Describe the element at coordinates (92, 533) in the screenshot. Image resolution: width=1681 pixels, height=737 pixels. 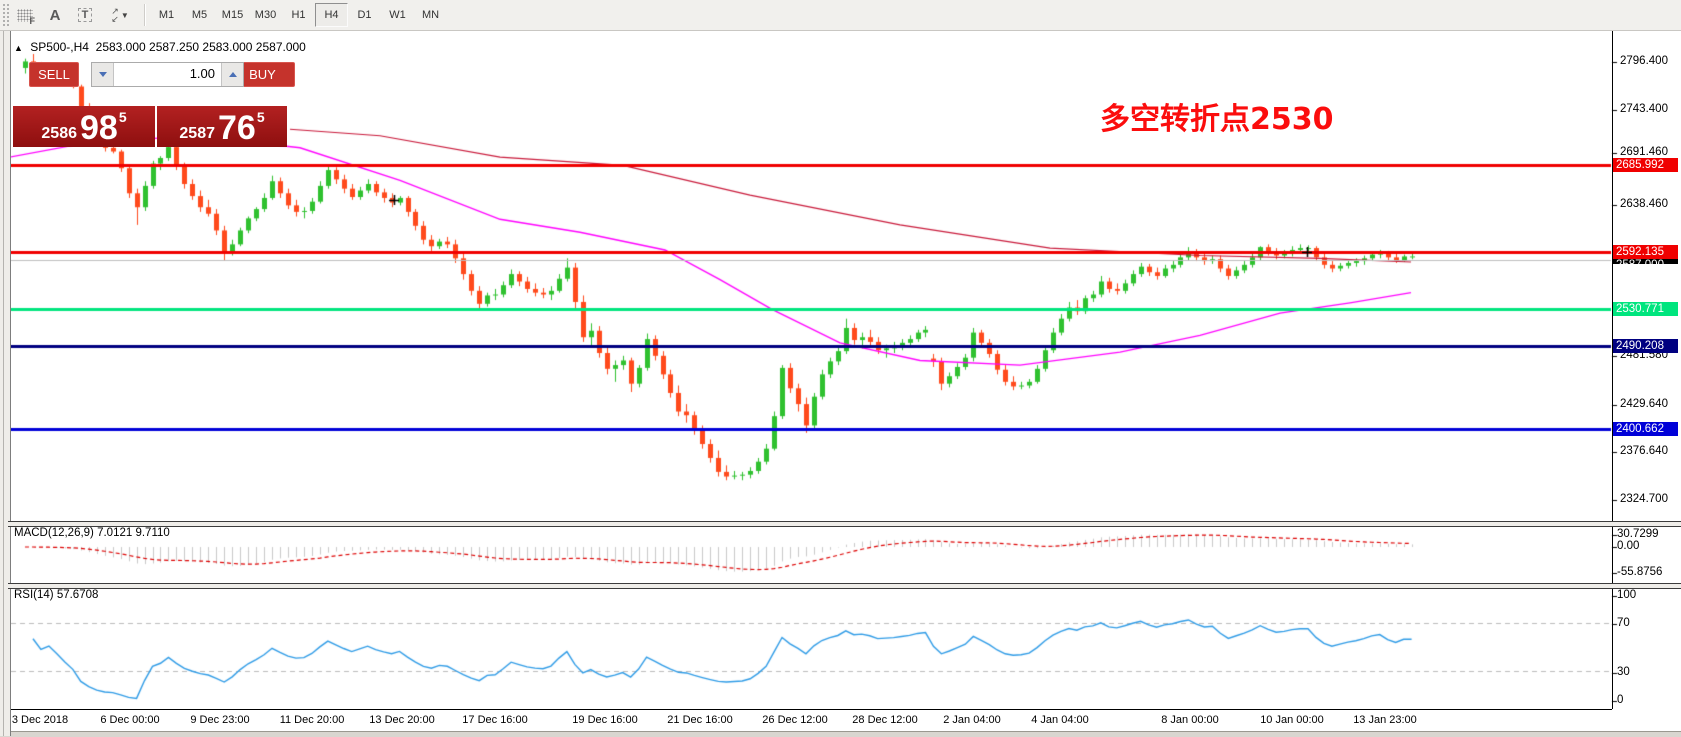
I see `macd-pane-title: MACD(12,26,9) 7.0121 9.7110` at that location.